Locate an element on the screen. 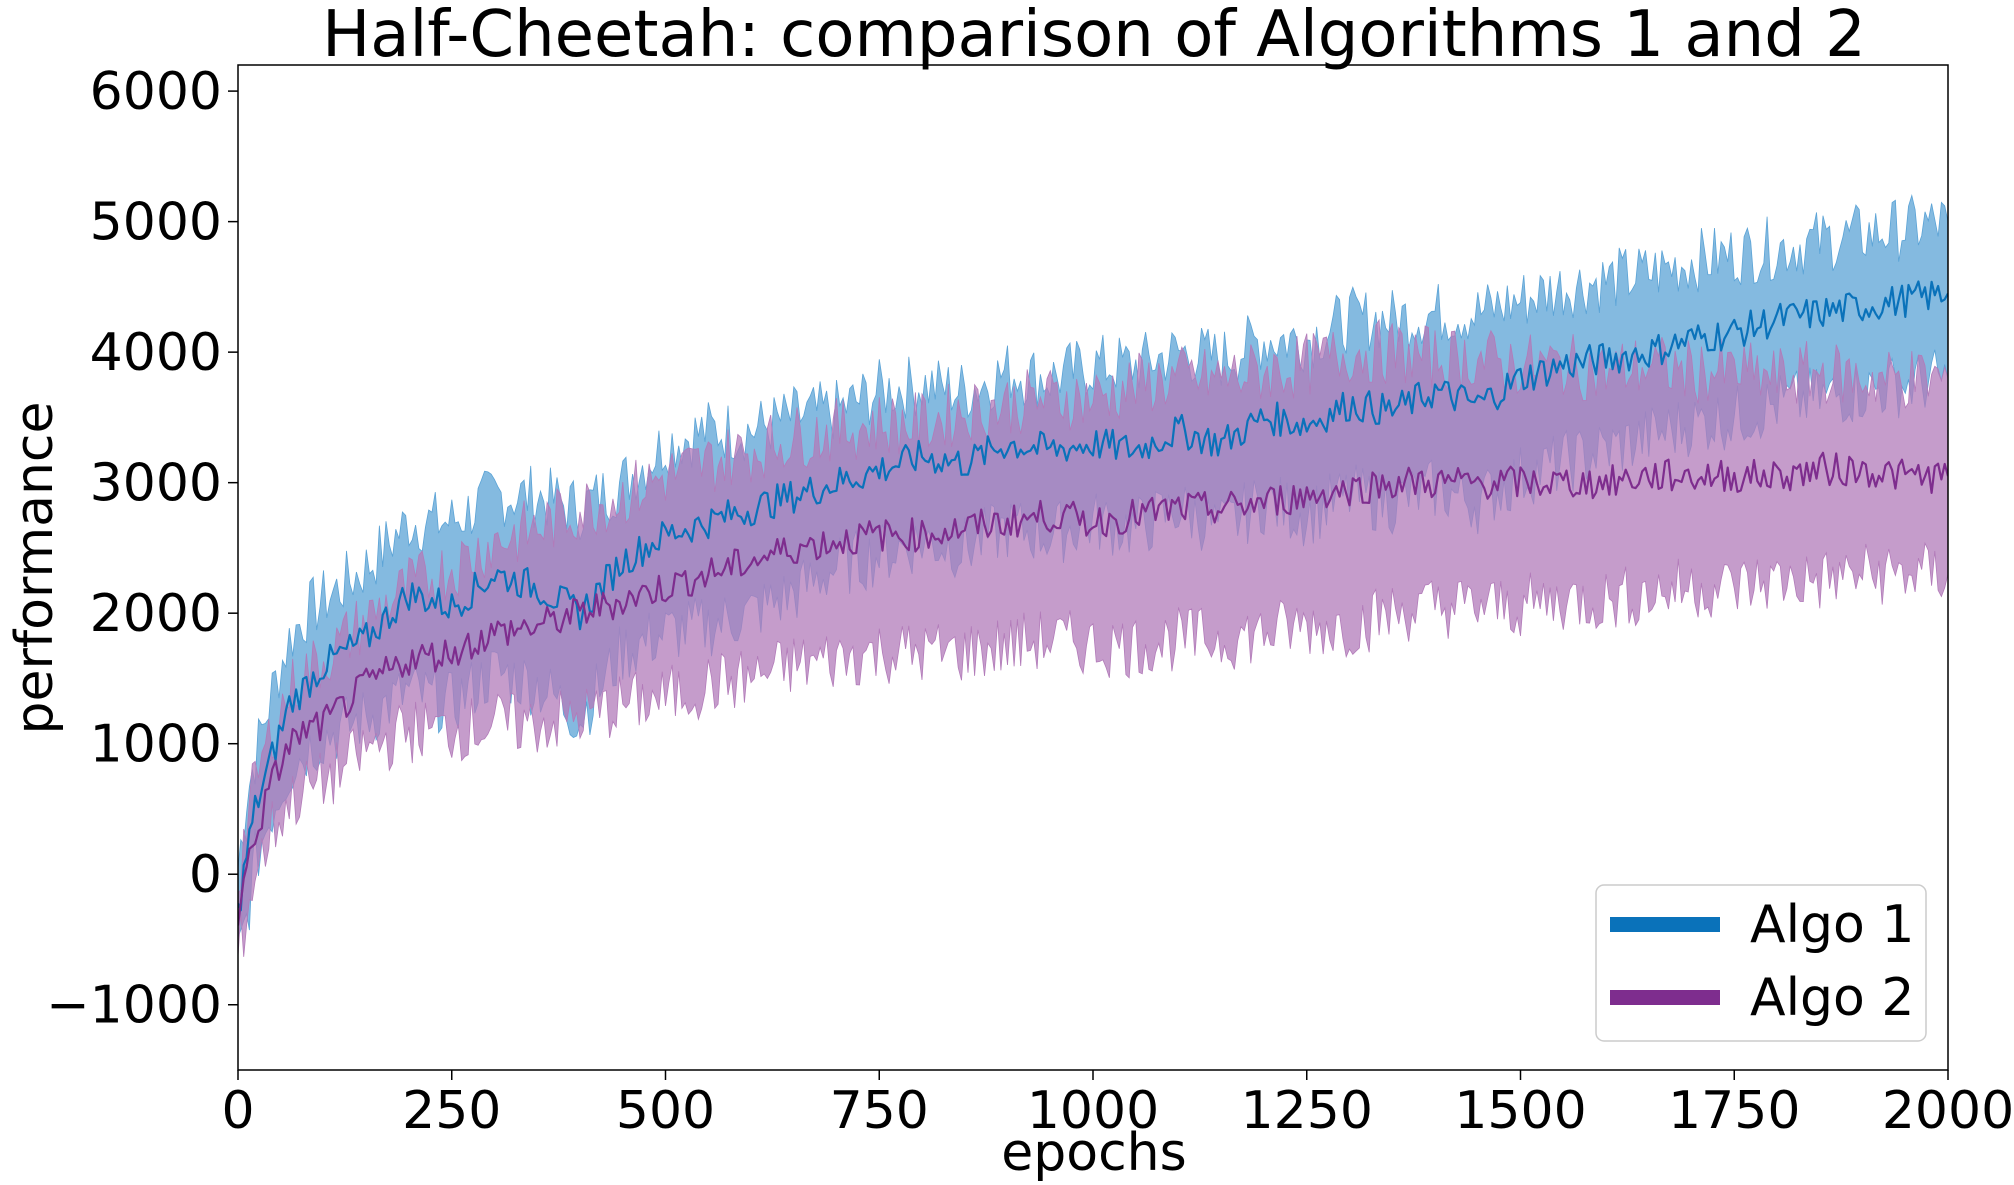 The height and width of the screenshot is (1185, 2014). y-tick-label-6000: 6000 is located at coordinates (156, 92).